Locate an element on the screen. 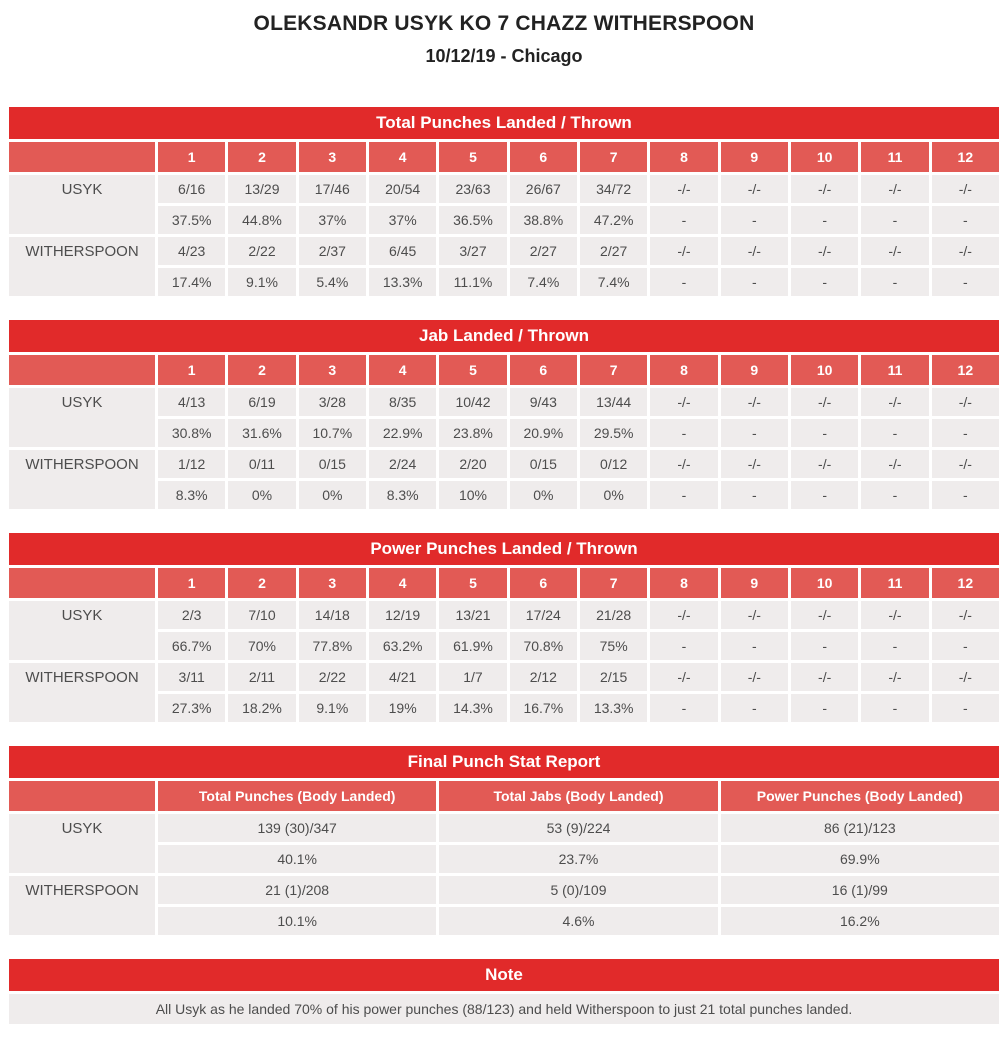  table-title: Jab Landed / Thrown is located at coordinates (504, 336).